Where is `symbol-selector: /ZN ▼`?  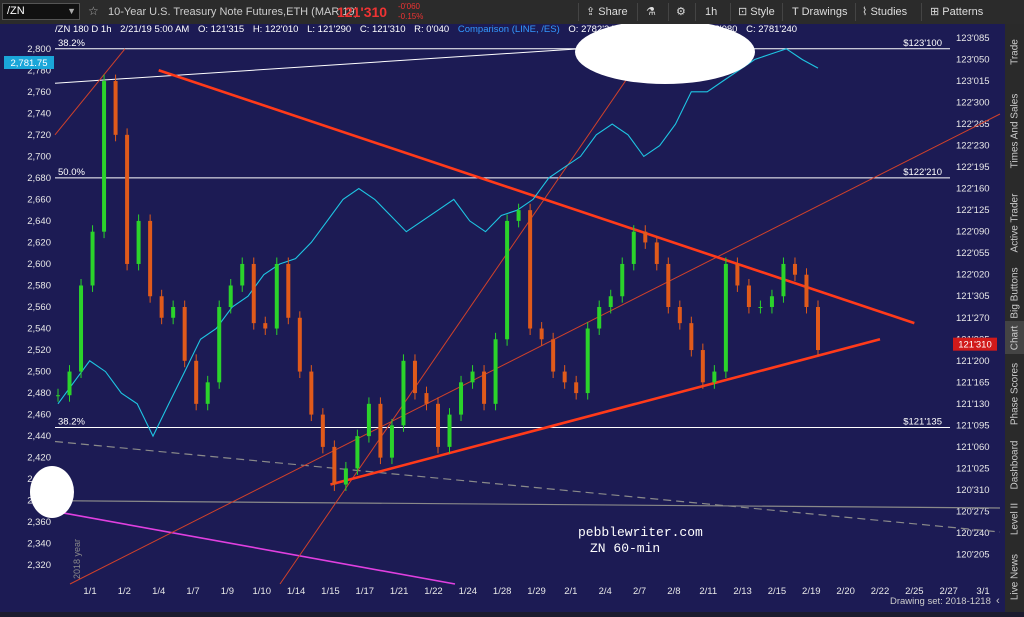
symbol-selector: /ZN ▼ is located at coordinates (41, 11).